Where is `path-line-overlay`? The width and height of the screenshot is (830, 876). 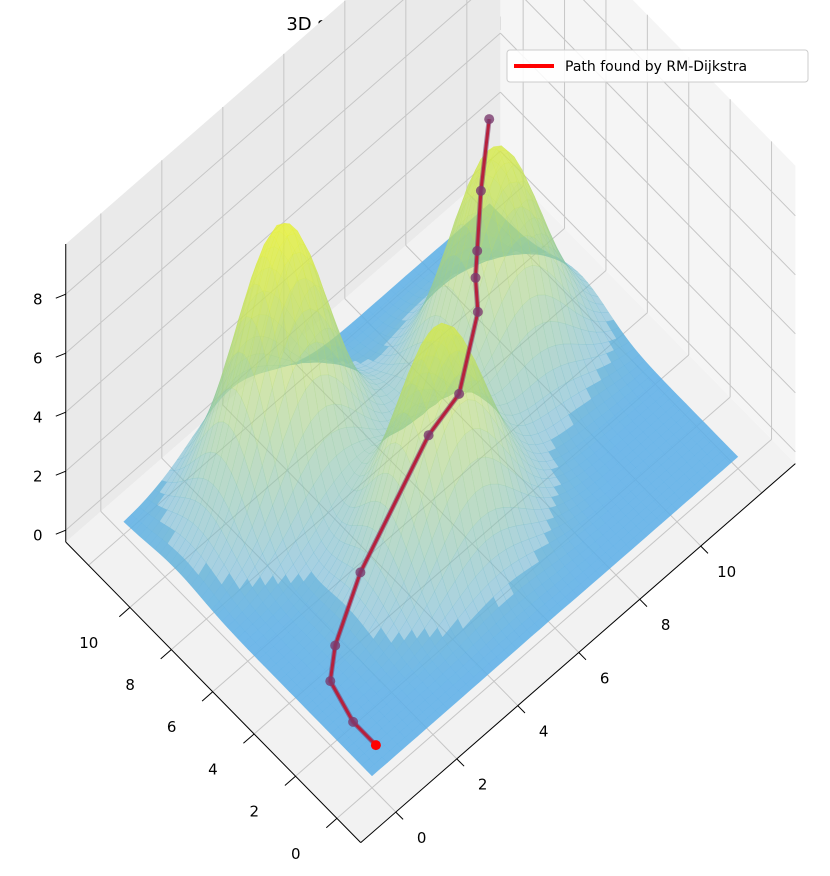 path-line-overlay is located at coordinates (409, 432).